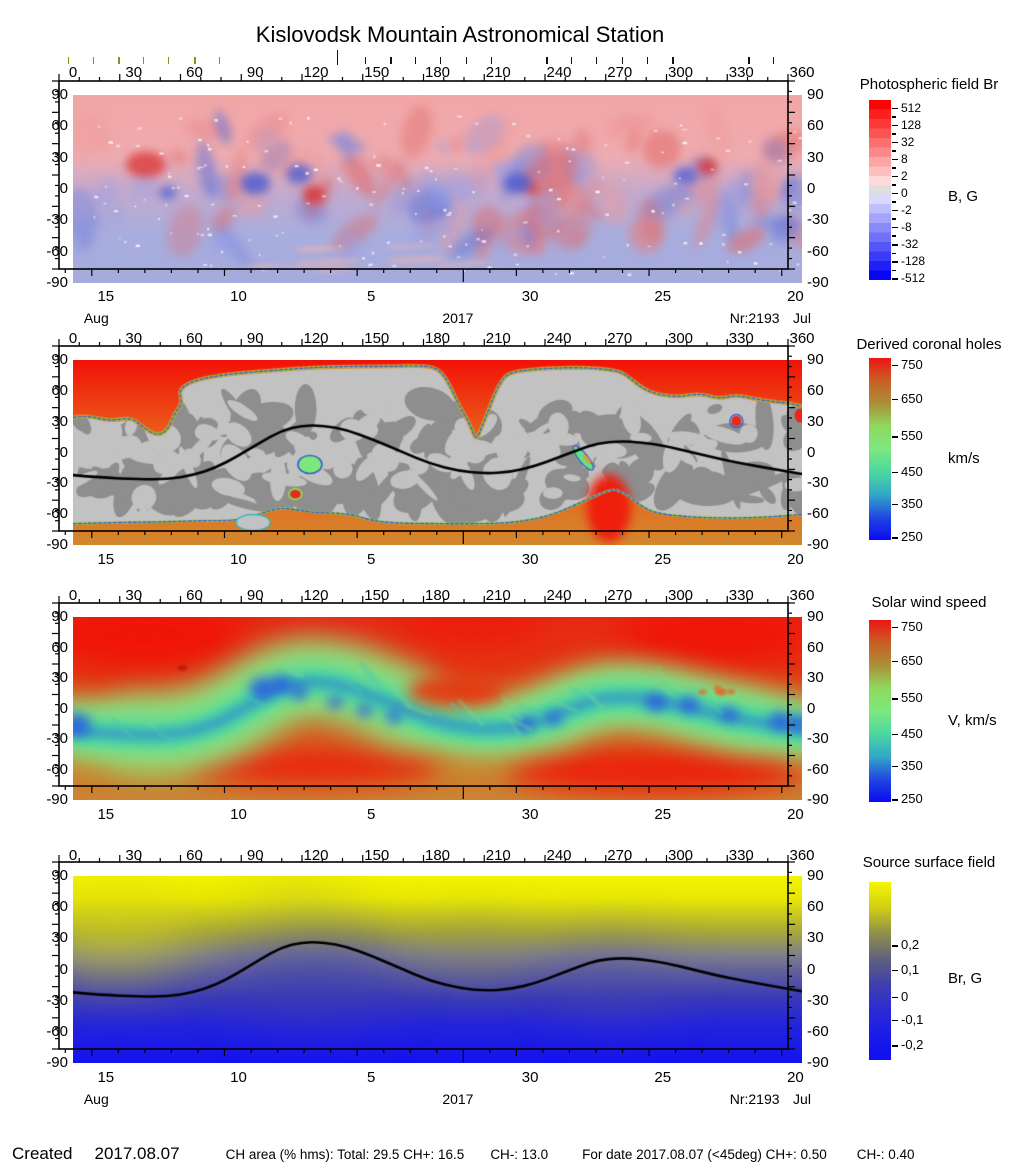 Image resolution: width=1020 pixels, height=1172 pixels. Describe the element at coordinates (912, 626) in the screenshot. I see `colorbar-tick-label: 750` at that location.